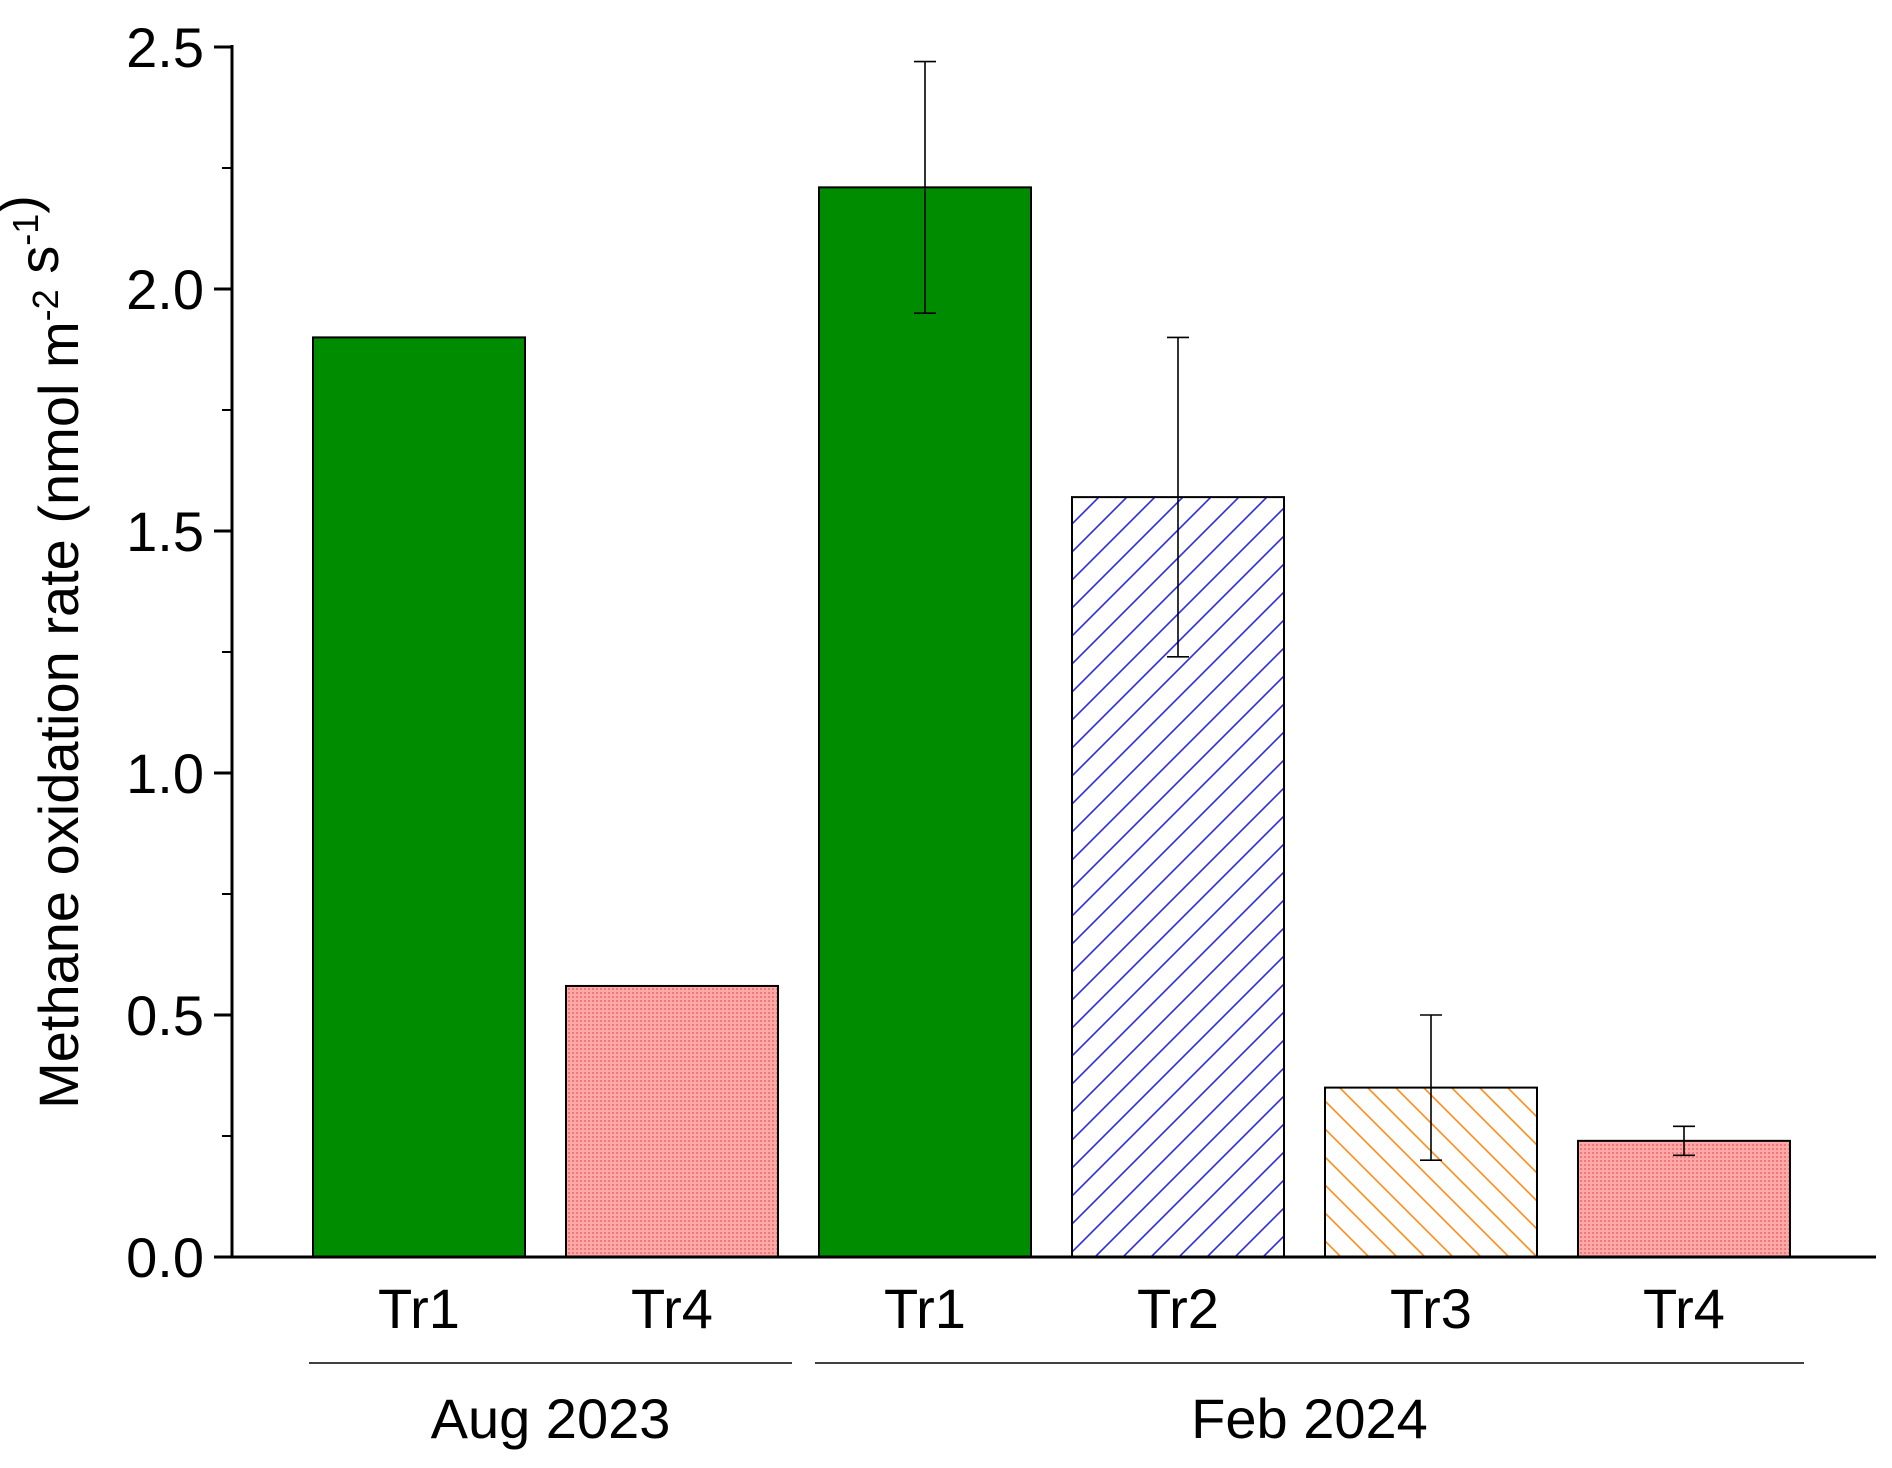  What do you see at coordinates (58, 715) in the screenshot?
I see `y-axis-title-part: Methane oxidation rate (nmol m` at bounding box center [58, 715].